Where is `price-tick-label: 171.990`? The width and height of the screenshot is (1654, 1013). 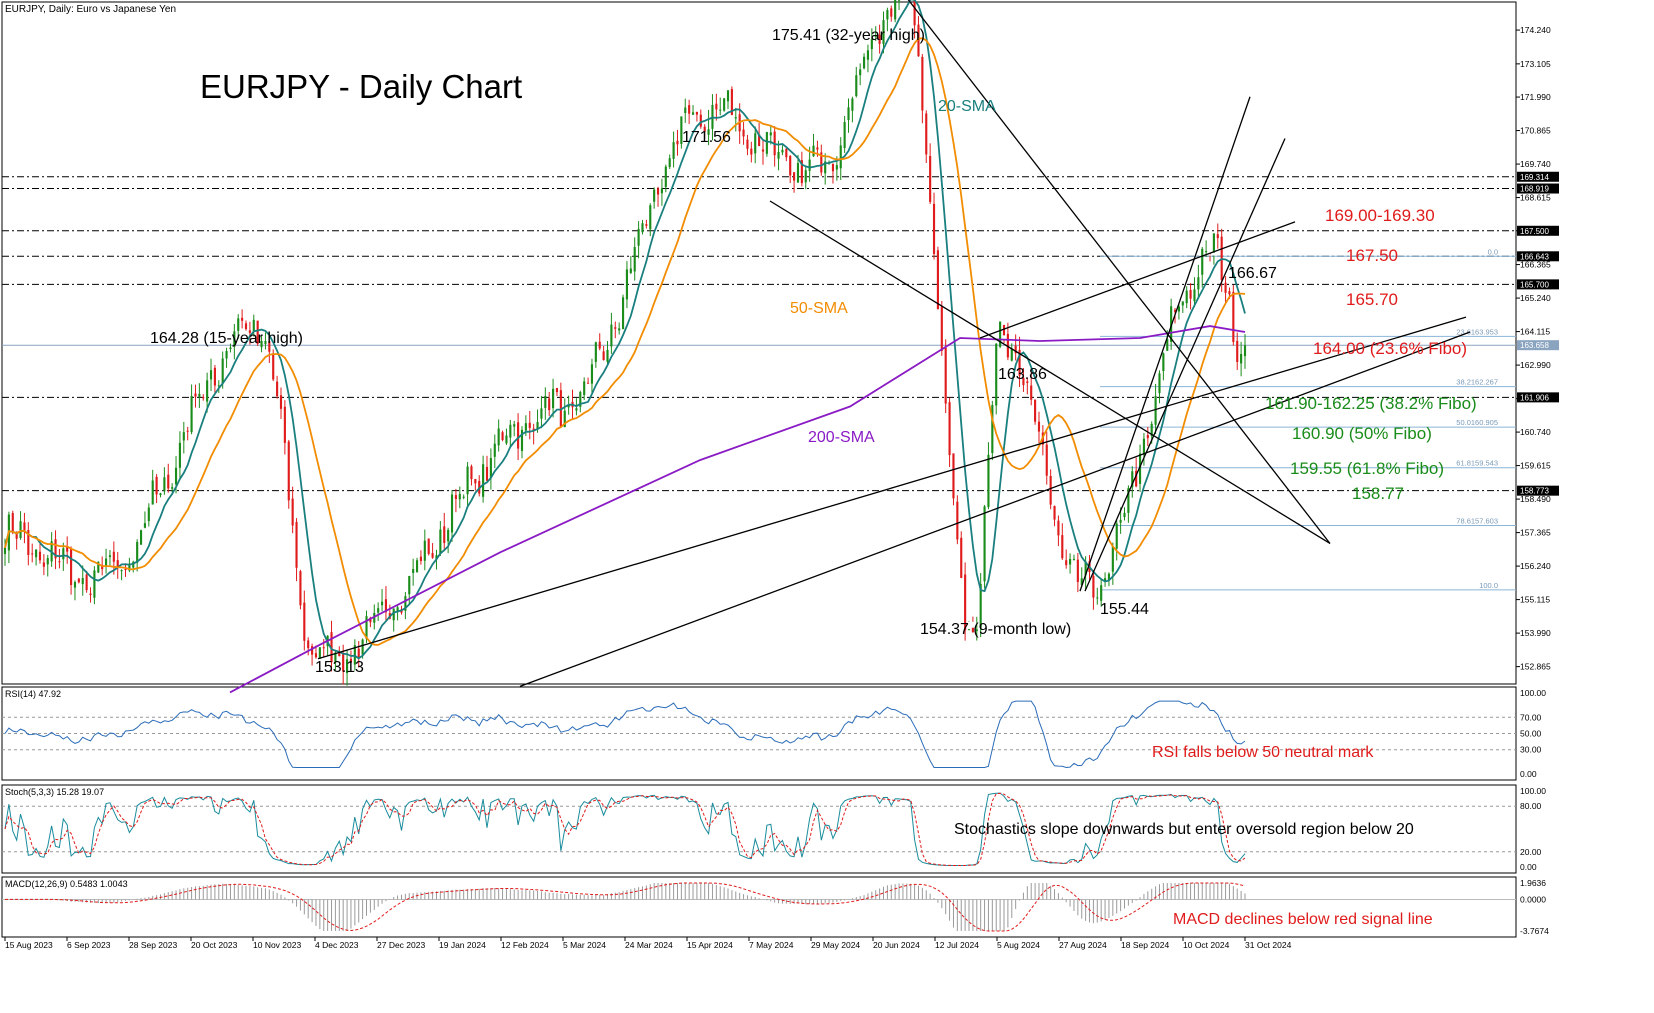 price-tick-label: 171.990 is located at coordinates (1535, 97).